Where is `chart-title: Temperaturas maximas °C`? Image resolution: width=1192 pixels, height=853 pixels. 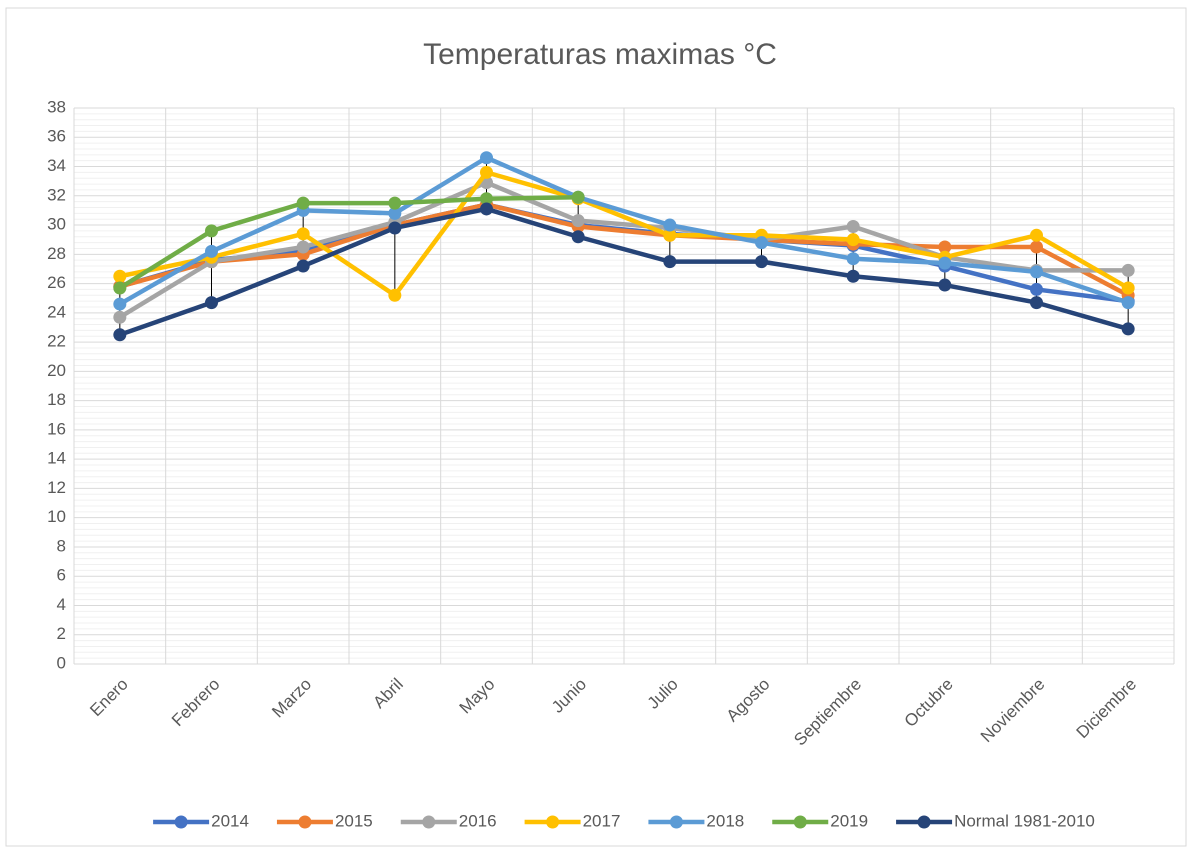
chart-title: Temperaturas maximas °C is located at coordinates (600, 54).